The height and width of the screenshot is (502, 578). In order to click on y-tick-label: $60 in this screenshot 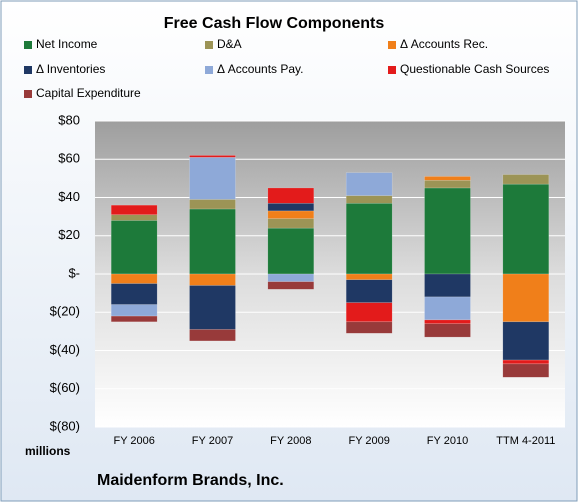, I will do `click(69, 158)`.